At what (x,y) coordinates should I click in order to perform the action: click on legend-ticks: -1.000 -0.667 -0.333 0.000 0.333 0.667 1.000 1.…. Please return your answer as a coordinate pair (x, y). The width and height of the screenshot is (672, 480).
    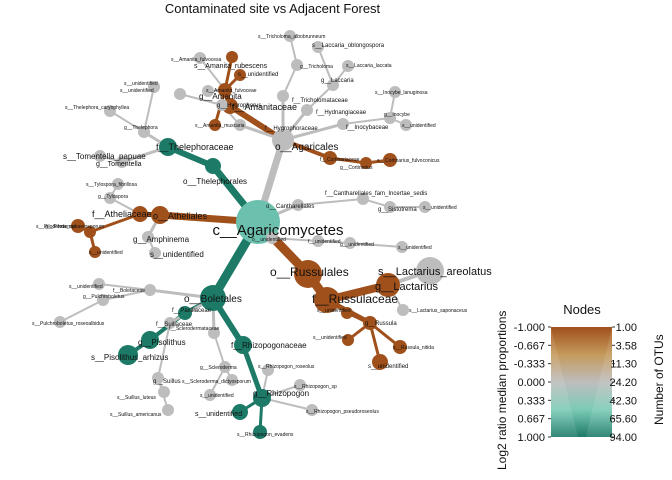
    Looking at the image, I should click on (575, 383).